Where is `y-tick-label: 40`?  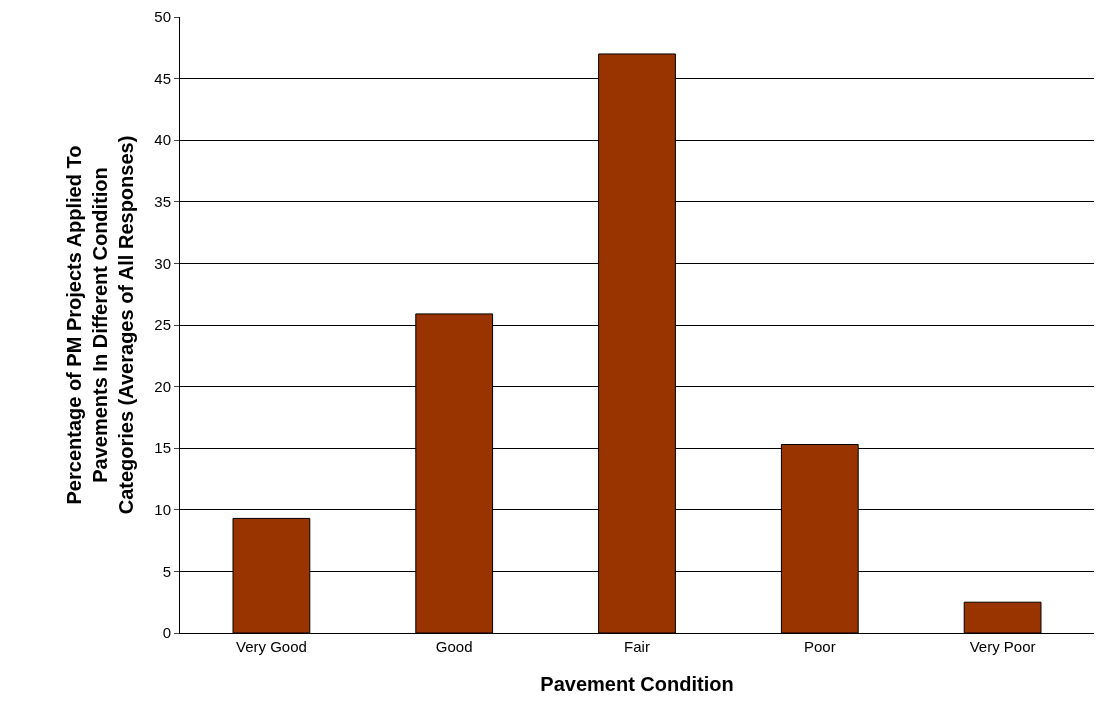 y-tick-label: 40 is located at coordinates (162, 140).